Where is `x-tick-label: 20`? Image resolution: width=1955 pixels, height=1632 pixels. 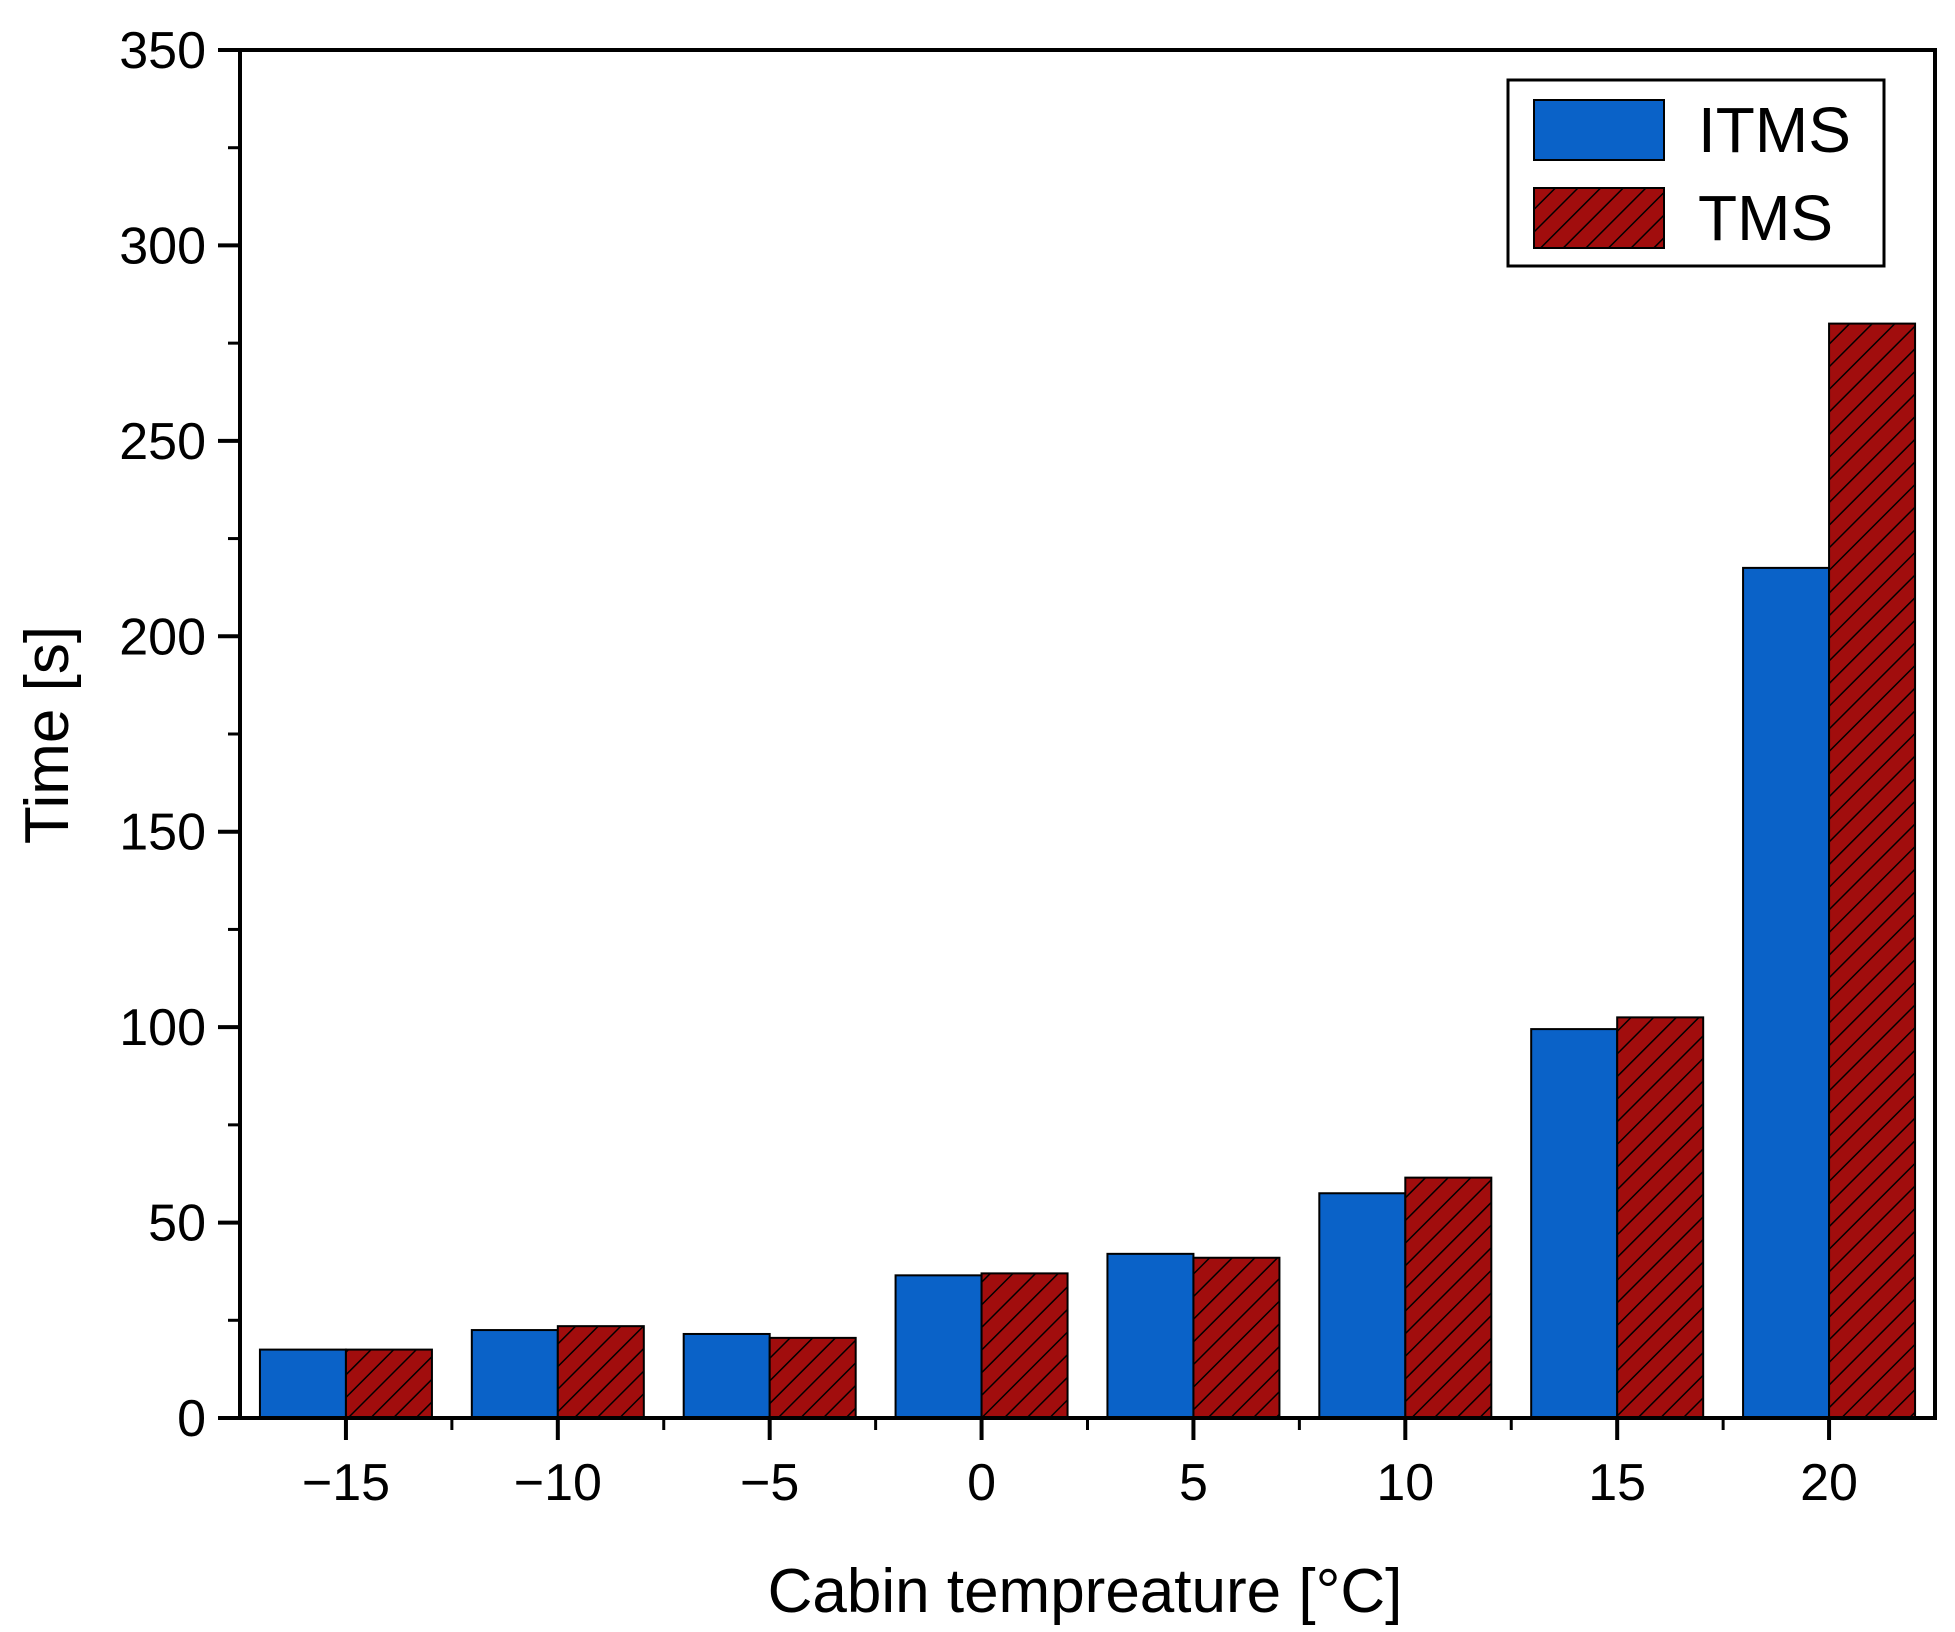
x-tick-label: 20 is located at coordinates (1829, 1483).